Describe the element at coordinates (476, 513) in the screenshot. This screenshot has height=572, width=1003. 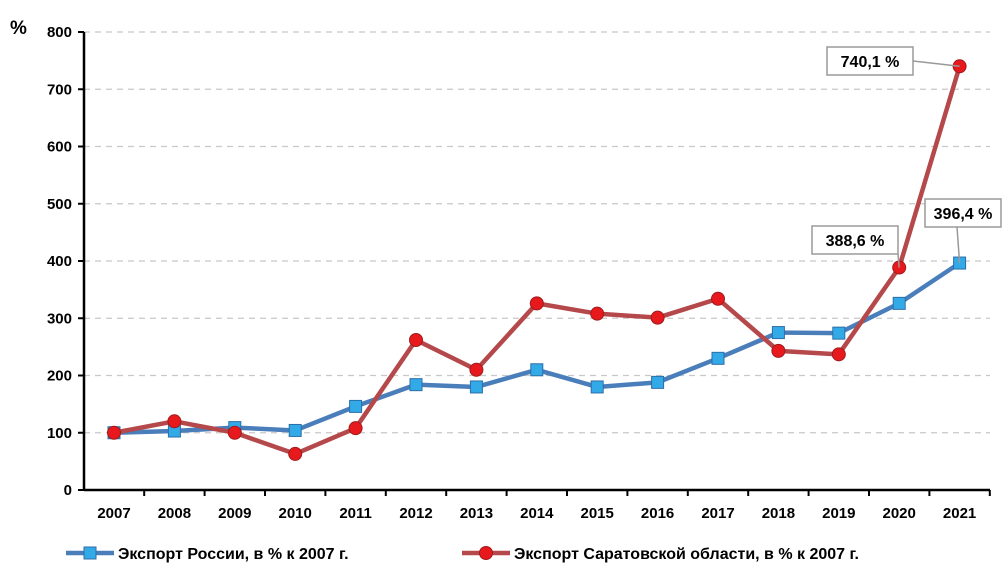
I see `x-tick-label: 2013` at that location.